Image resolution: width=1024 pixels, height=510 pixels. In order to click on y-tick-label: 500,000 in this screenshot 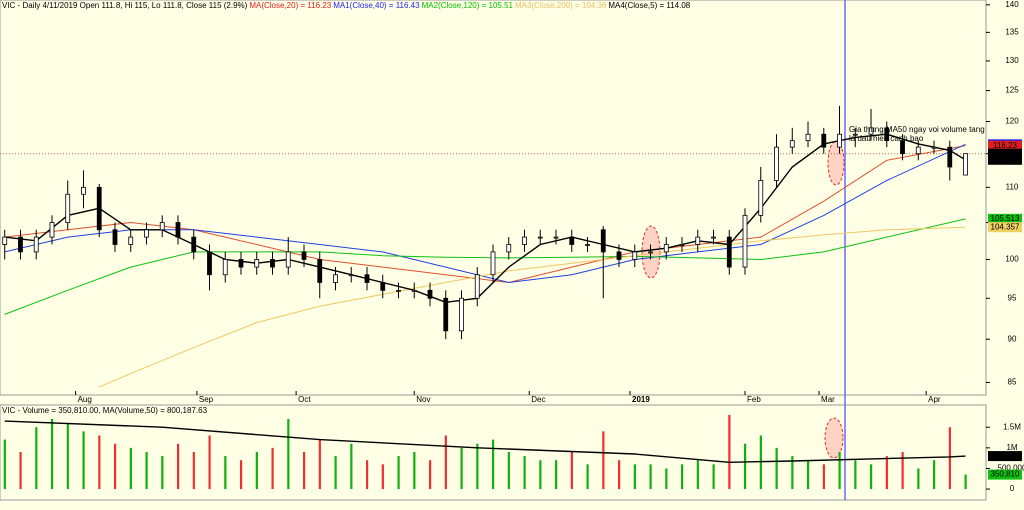, I will do `click(1011, 468)`.